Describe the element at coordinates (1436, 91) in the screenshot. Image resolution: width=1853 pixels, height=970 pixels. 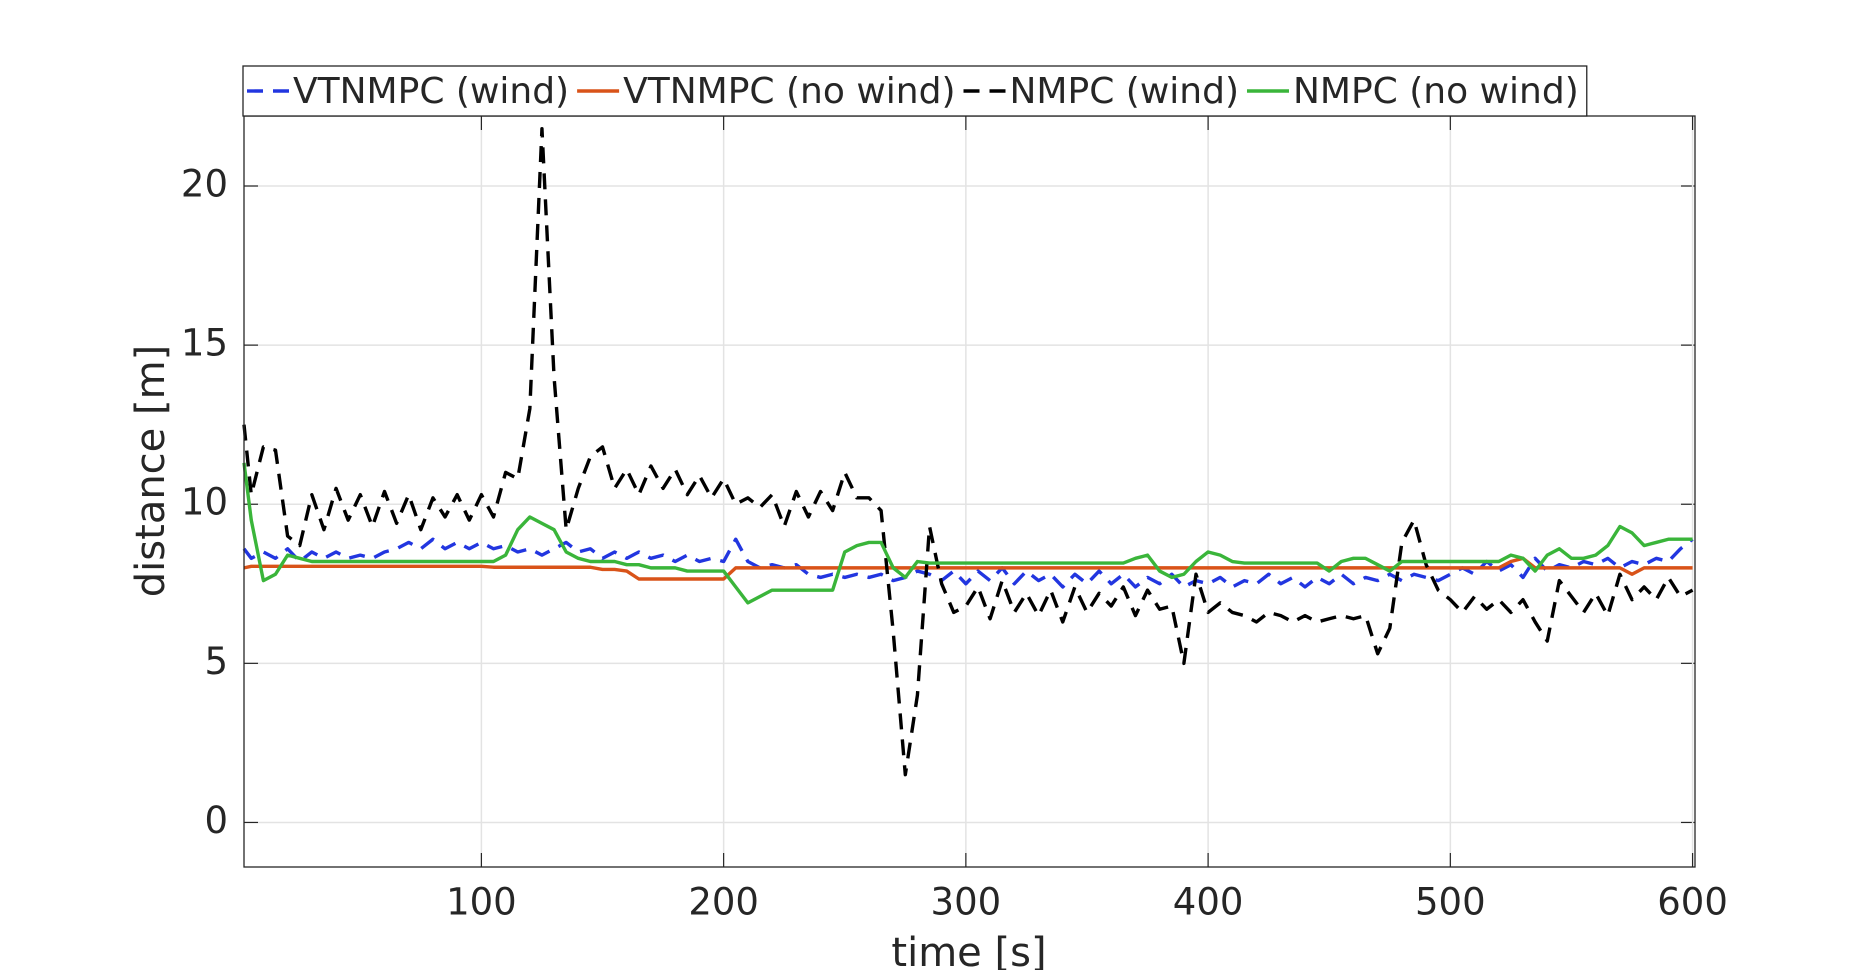
I see `legend-label: NMPC (no wind)` at that location.